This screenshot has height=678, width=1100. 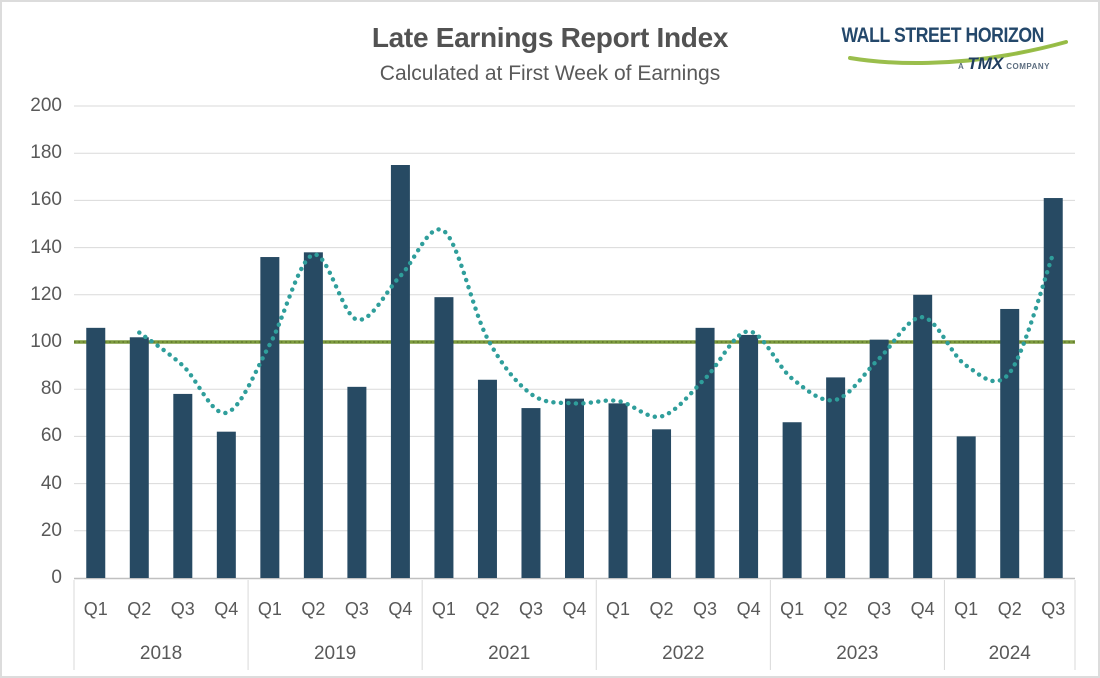 I want to click on year-label-2022: 2022, so click(x=683, y=653).